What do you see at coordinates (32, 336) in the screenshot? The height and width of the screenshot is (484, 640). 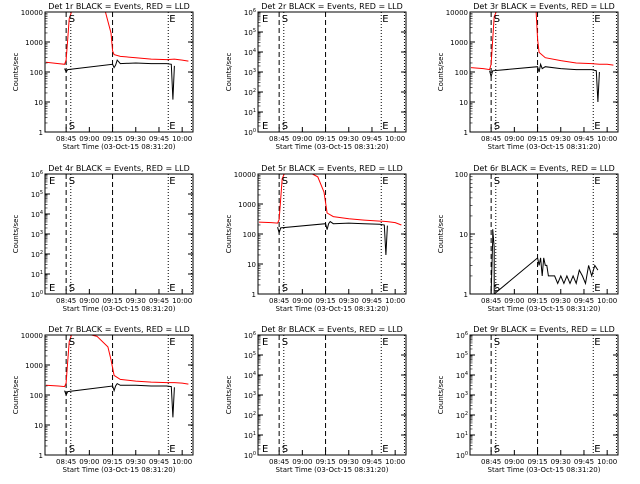 I see `y-tick-label: 10000` at bounding box center [32, 336].